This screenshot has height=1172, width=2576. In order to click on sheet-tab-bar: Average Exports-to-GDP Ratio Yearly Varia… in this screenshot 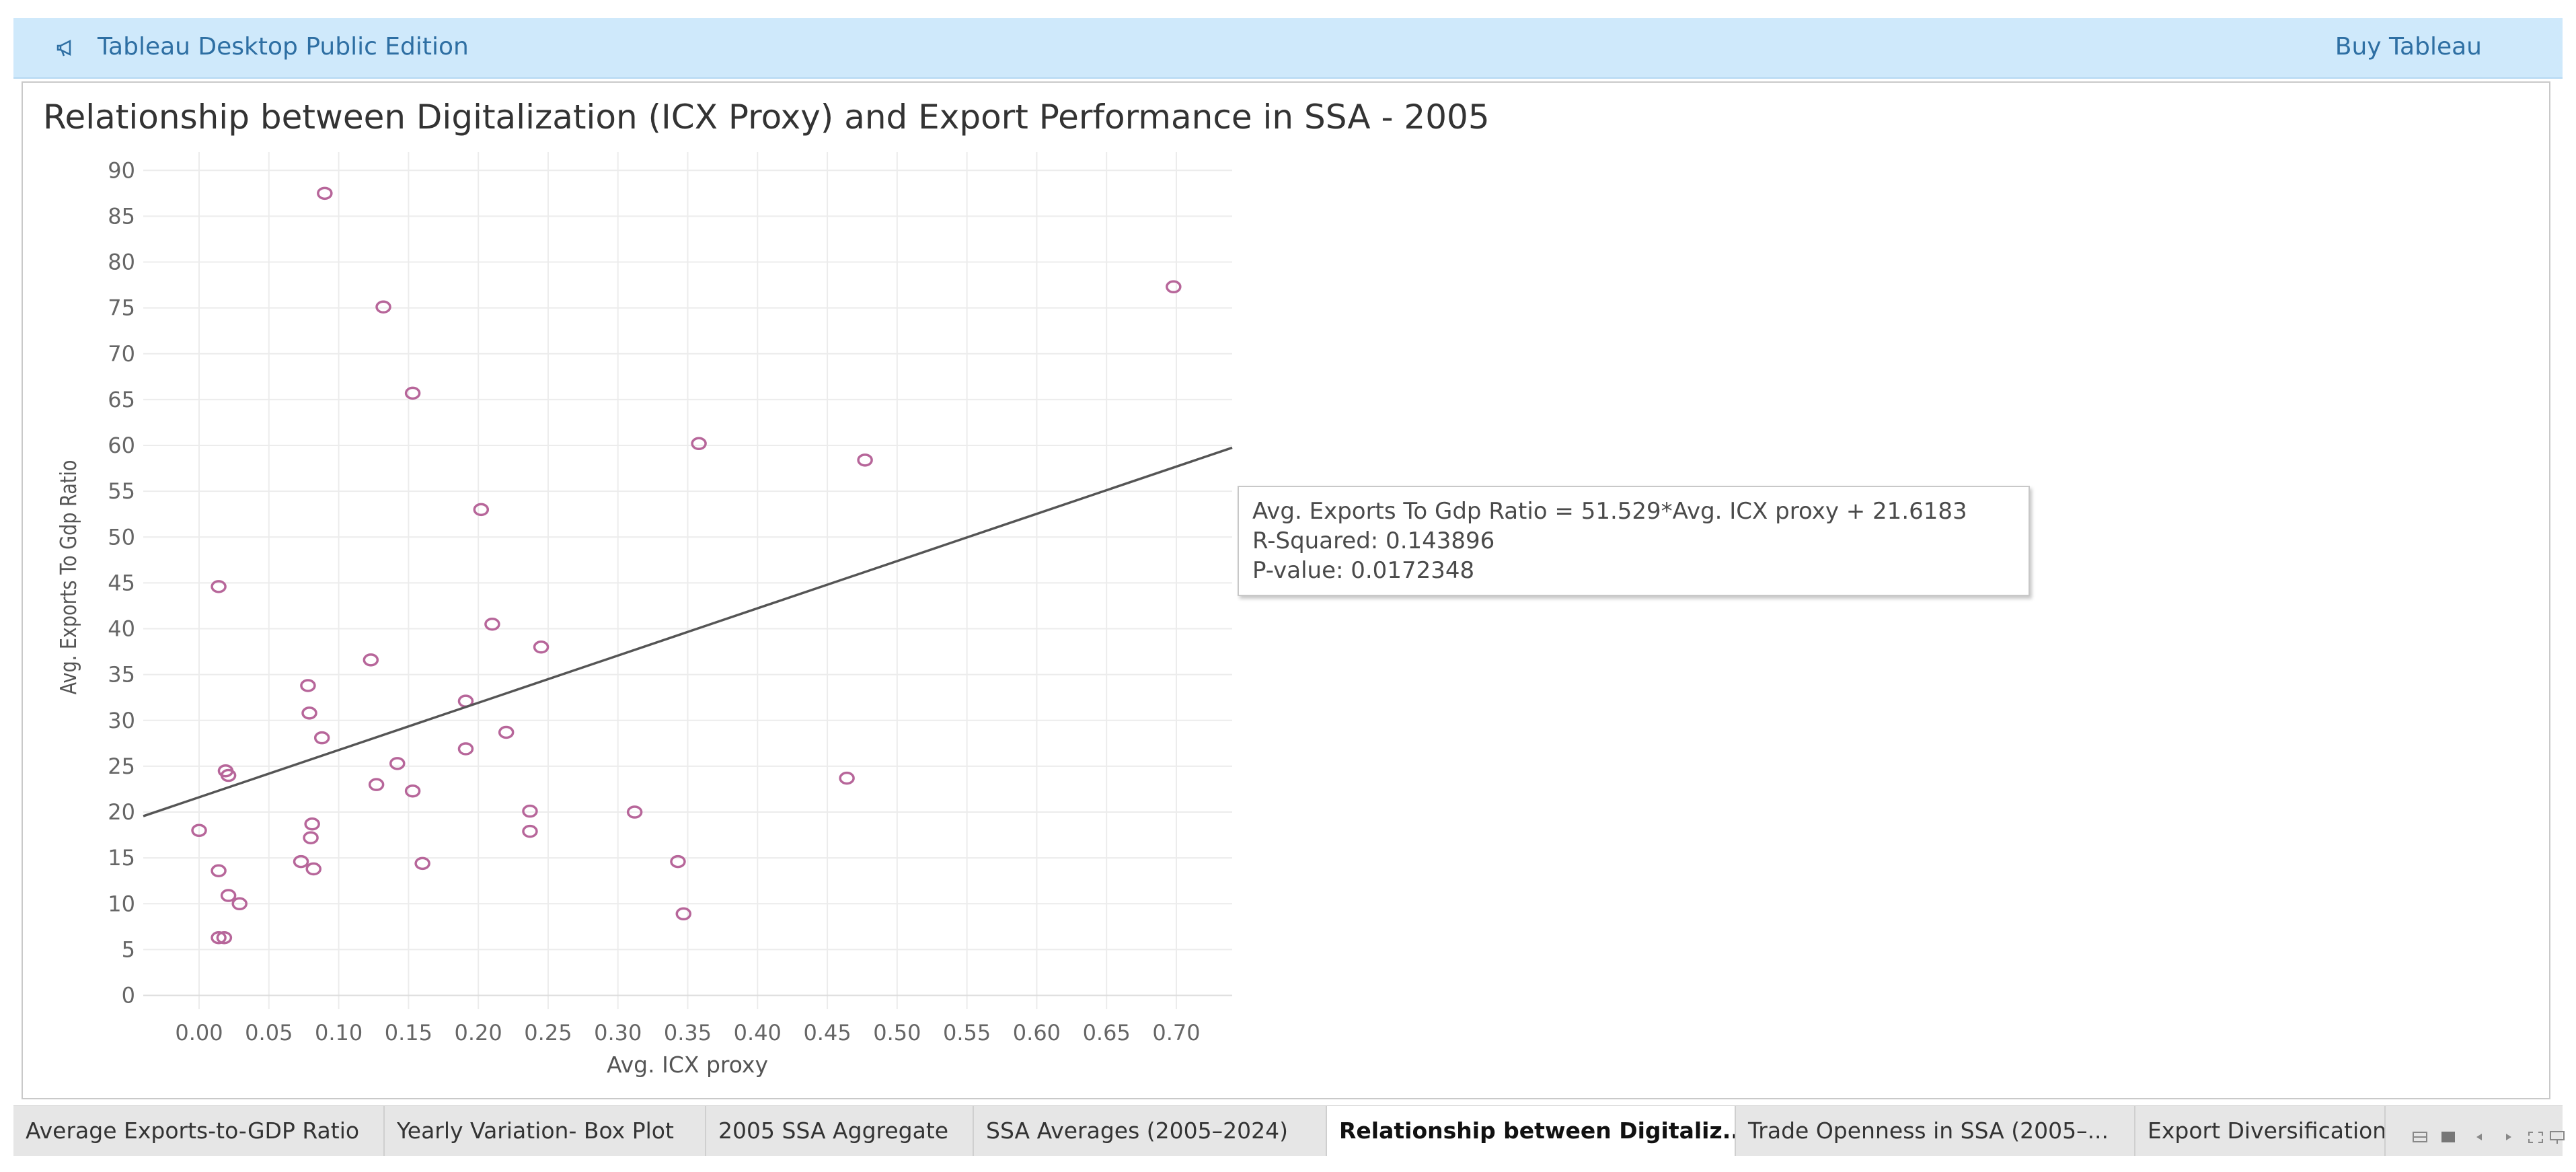, I will do `click(1288, 1130)`.